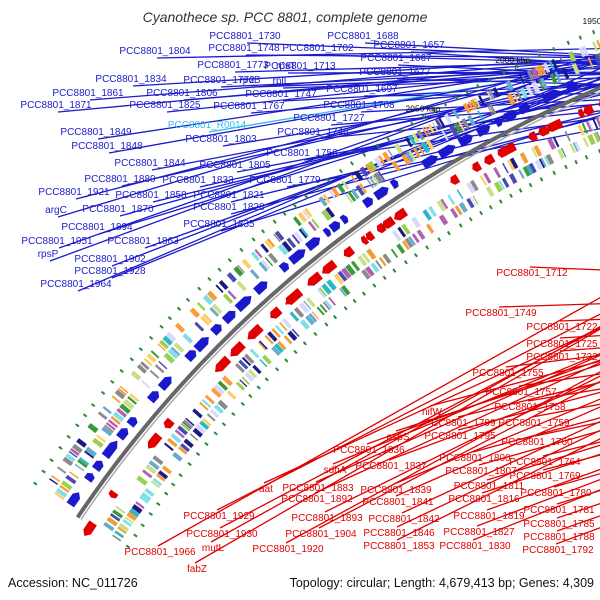 This screenshot has height=600, width=600. I want to click on reverse-gene-label: PCC8801_1764, so click(545, 462).